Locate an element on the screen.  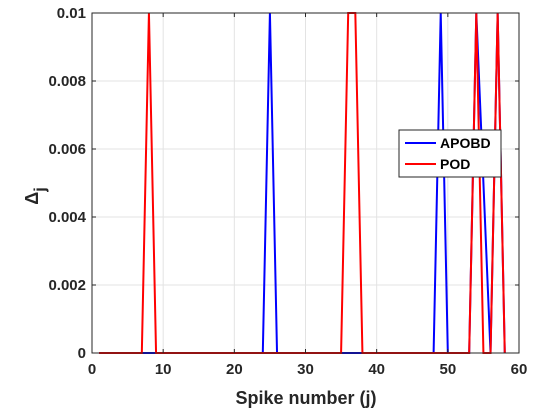
y-tick-label: 0.006 is located at coordinates (67, 149).